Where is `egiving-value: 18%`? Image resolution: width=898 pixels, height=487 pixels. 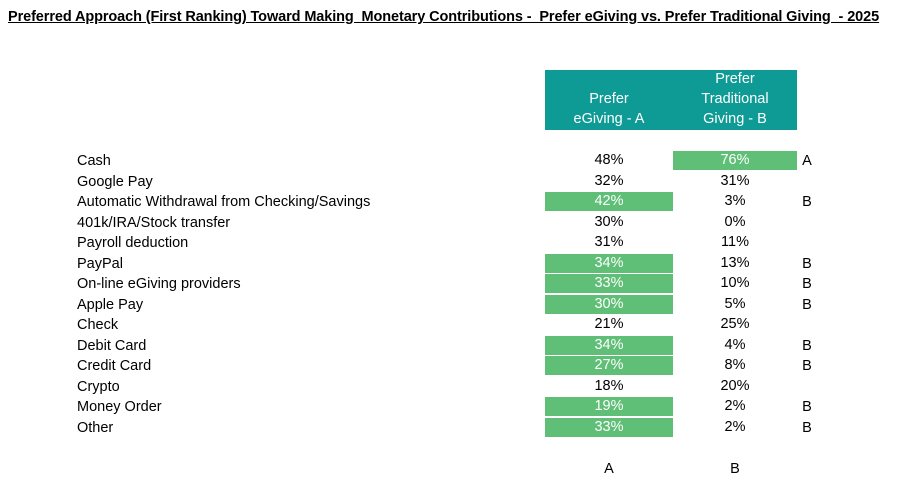
egiving-value: 18% is located at coordinates (609, 385).